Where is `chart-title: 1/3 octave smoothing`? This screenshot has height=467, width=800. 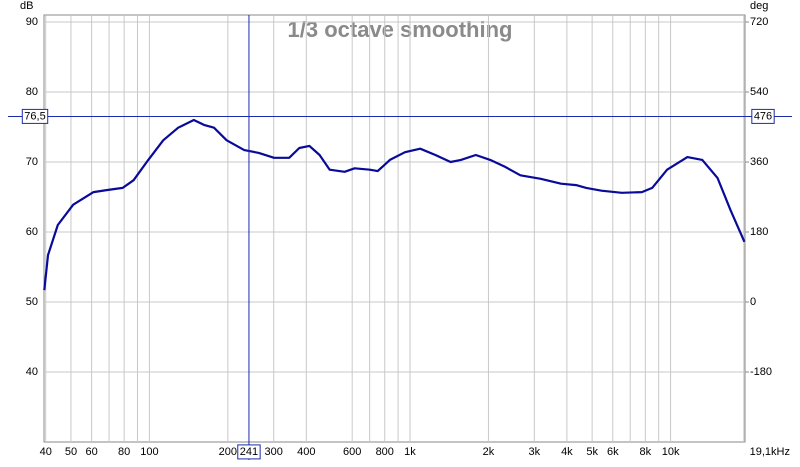 chart-title: 1/3 octave smoothing is located at coordinates (400, 29).